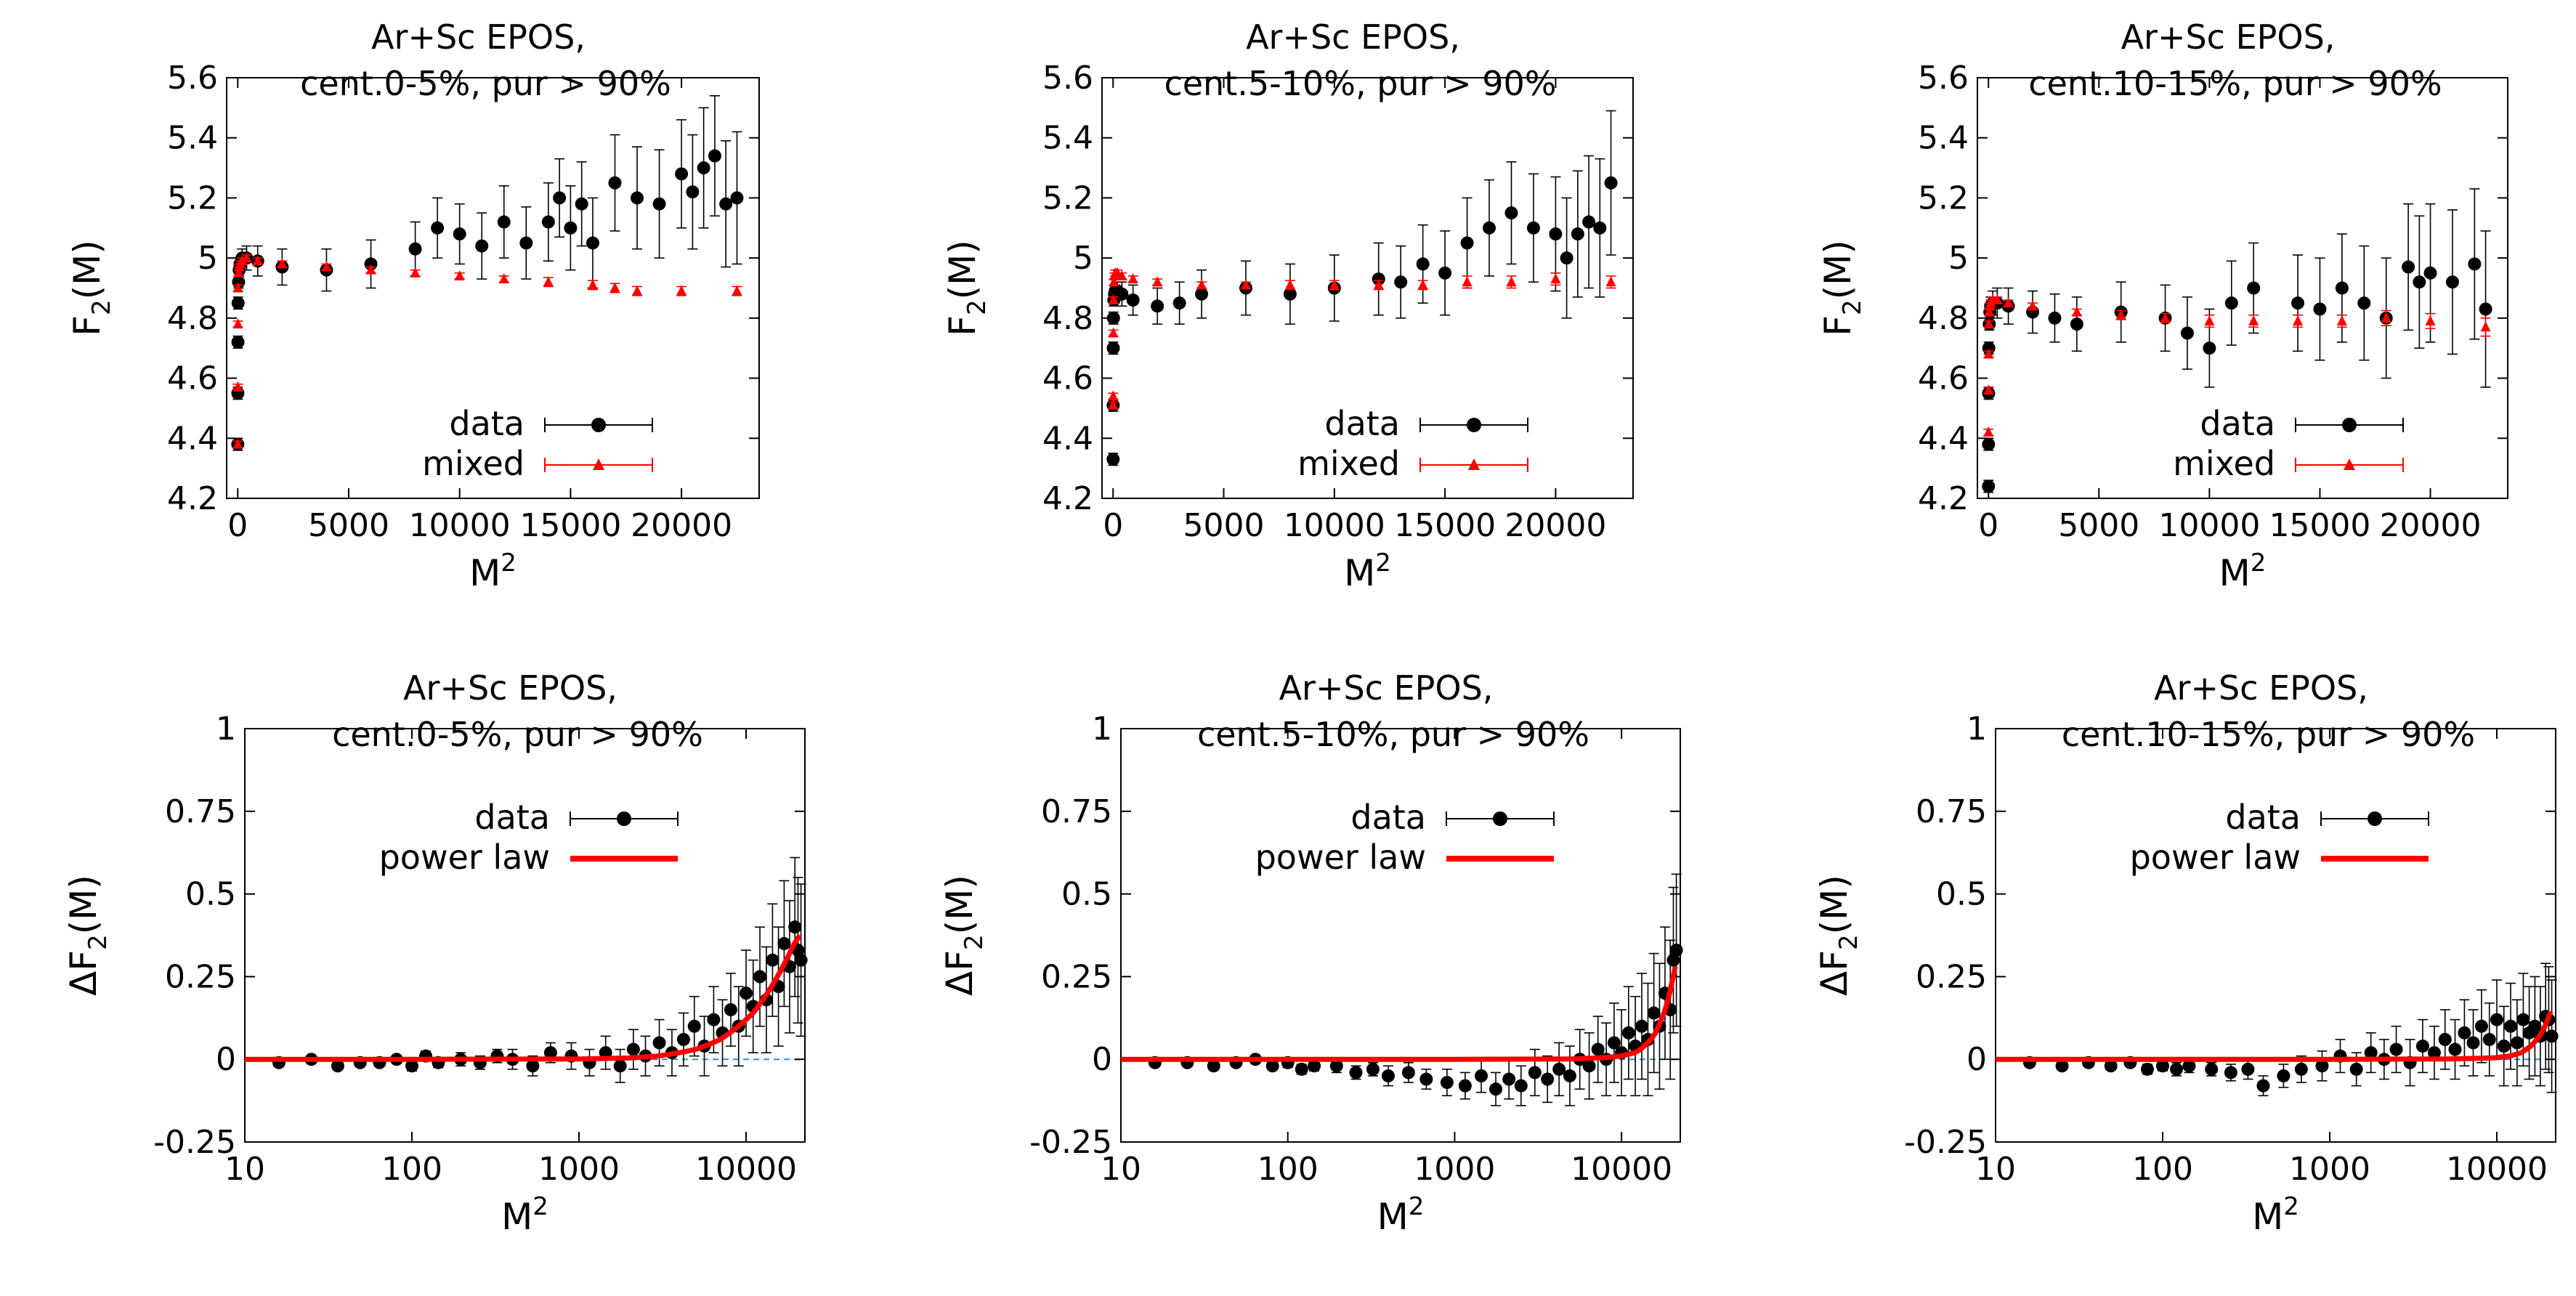 The image size is (2576, 1296). What do you see at coordinates (964, 935) in the screenshot?
I see `y-axis-label: ΔF2(M)` at bounding box center [964, 935].